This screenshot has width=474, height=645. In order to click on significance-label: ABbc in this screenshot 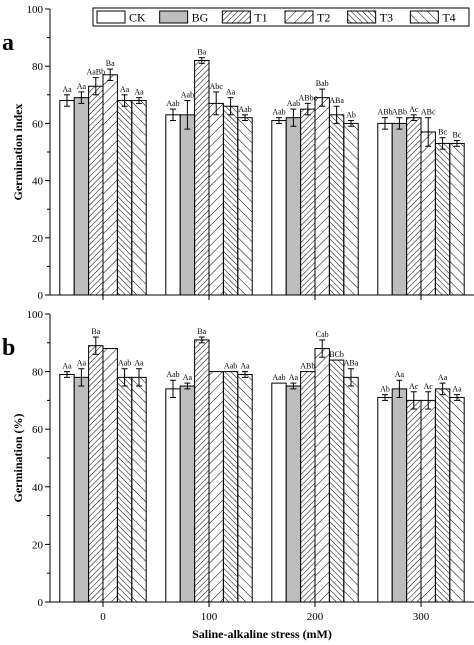, I will do `click(307, 97)`.